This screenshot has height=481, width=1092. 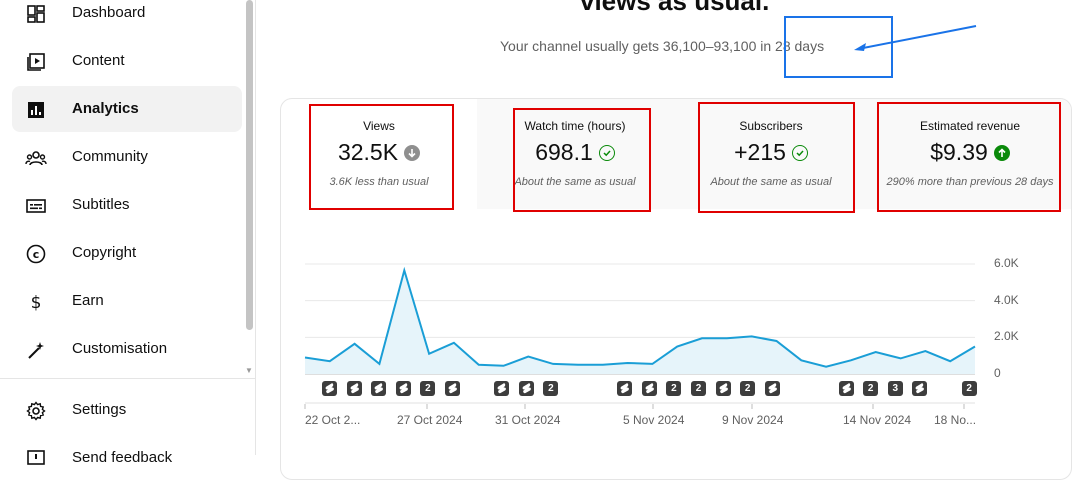 I want to click on upload-count-badge: 3, so click(x=895, y=388).